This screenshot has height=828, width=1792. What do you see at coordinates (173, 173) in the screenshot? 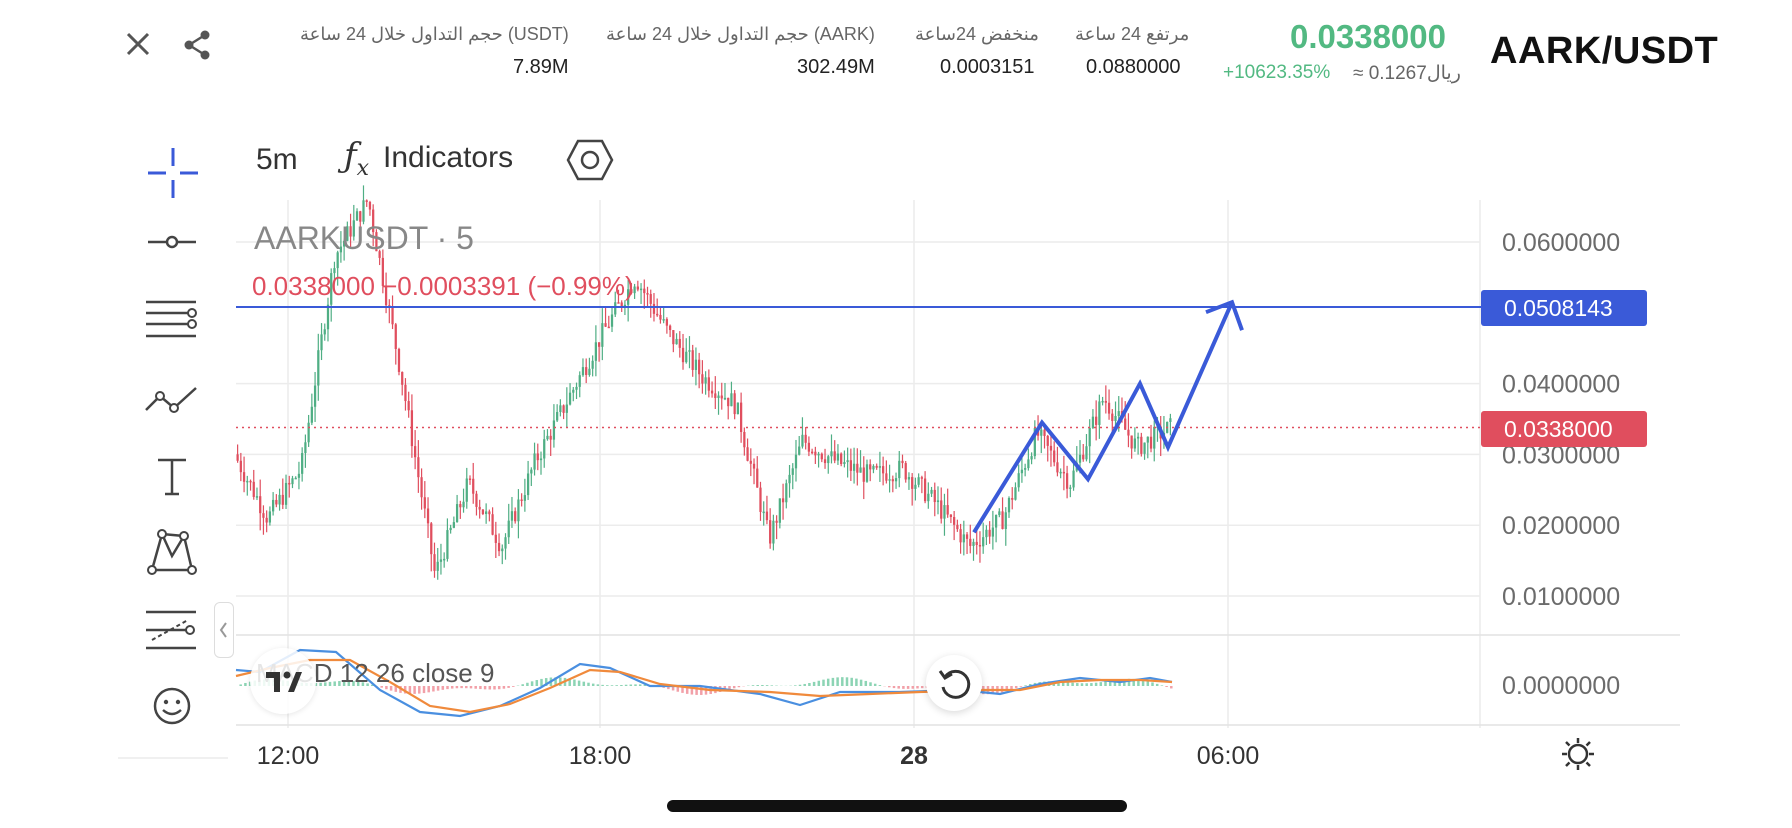
I see `crosshair-tool` at bounding box center [173, 173].